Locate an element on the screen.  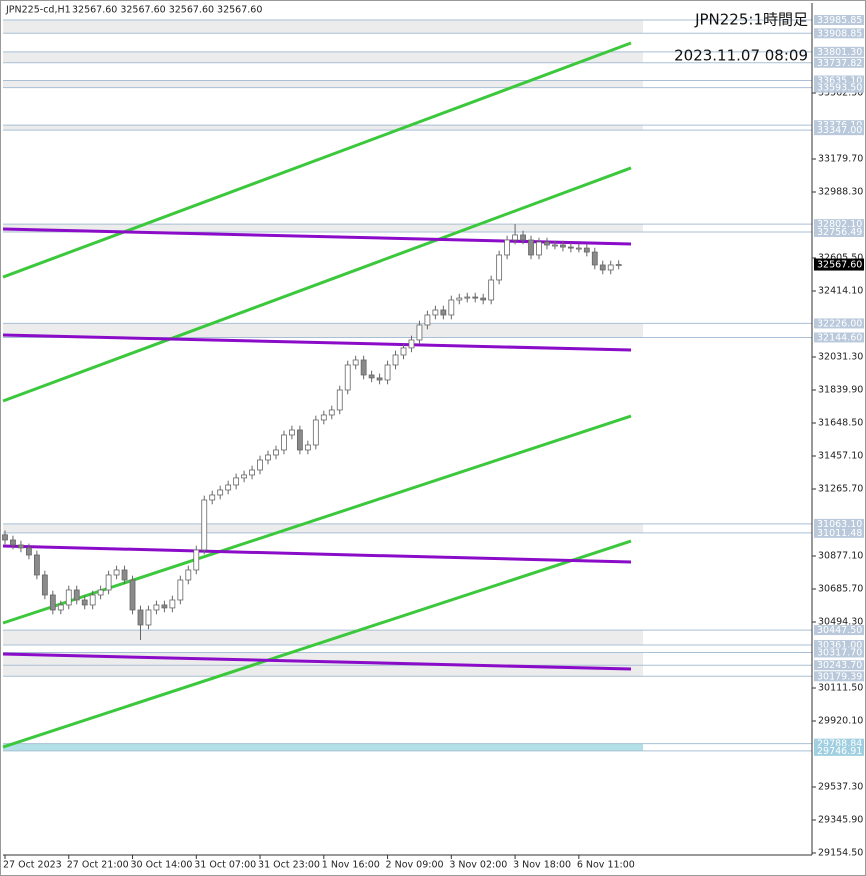
y-tick-label: 31648.50 is located at coordinates (840, 423).